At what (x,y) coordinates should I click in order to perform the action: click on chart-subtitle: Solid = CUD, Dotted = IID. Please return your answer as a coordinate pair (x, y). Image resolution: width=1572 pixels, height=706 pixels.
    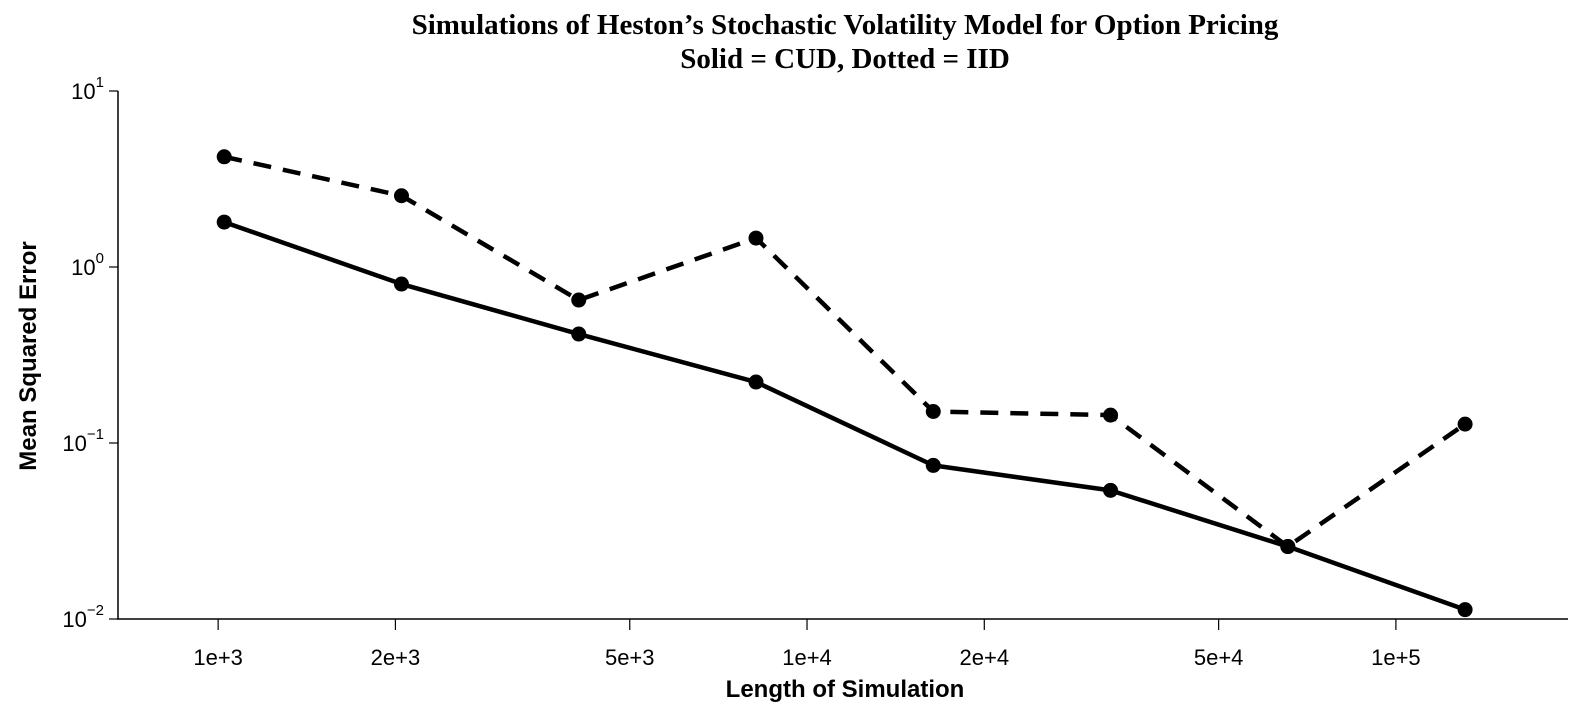
    Looking at the image, I should click on (845, 59).